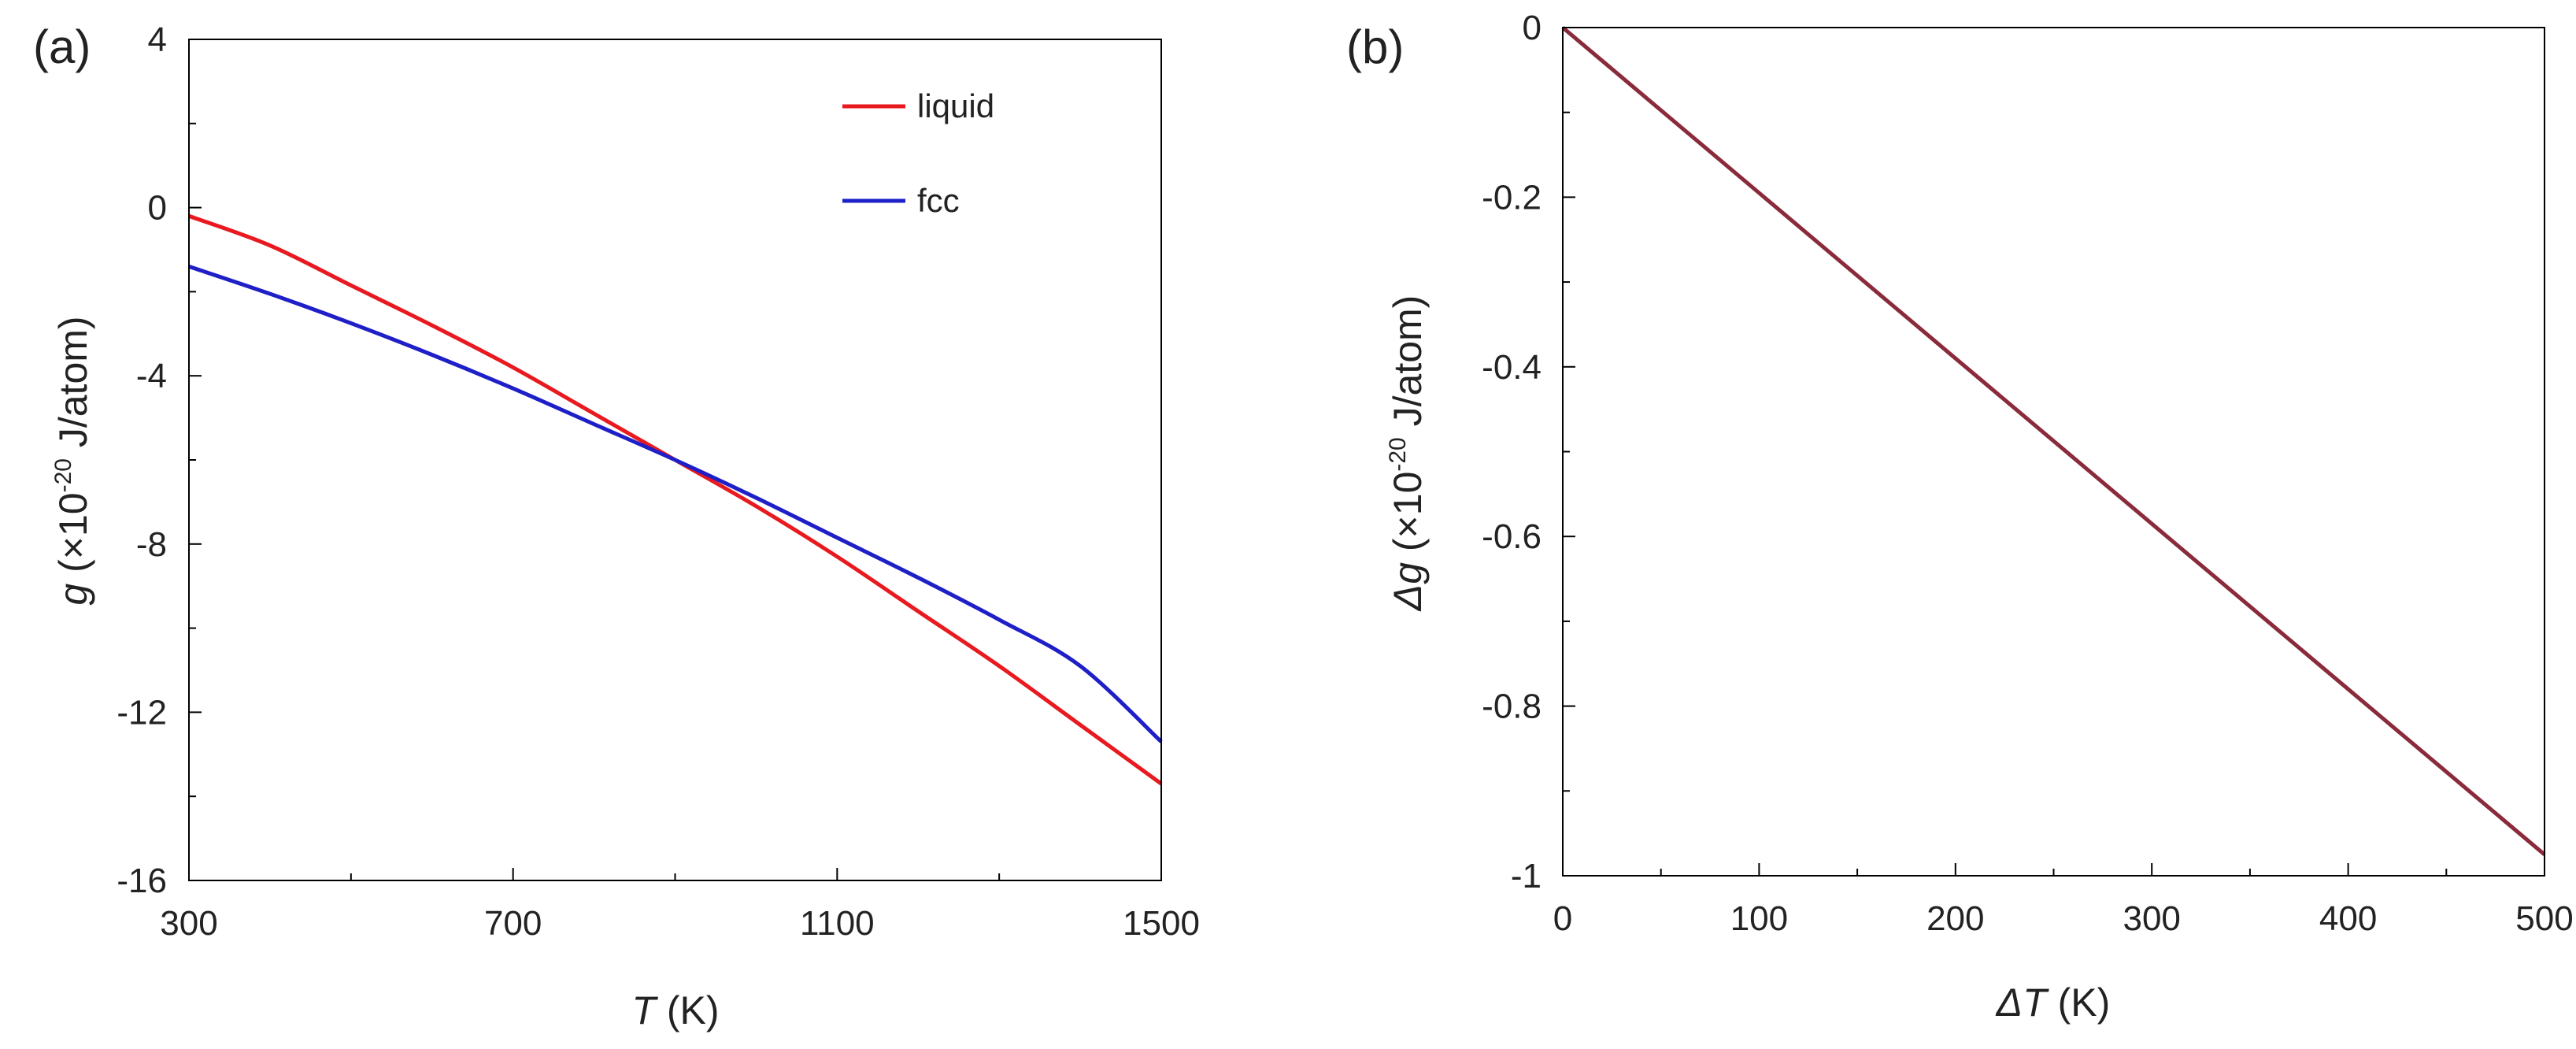 The width and height of the screenshot is (2576, 1049). What do you see at coordinates (142, 881) in the screenshot?
I see `y-tick-label: -16` at bounding box center [142, 881].